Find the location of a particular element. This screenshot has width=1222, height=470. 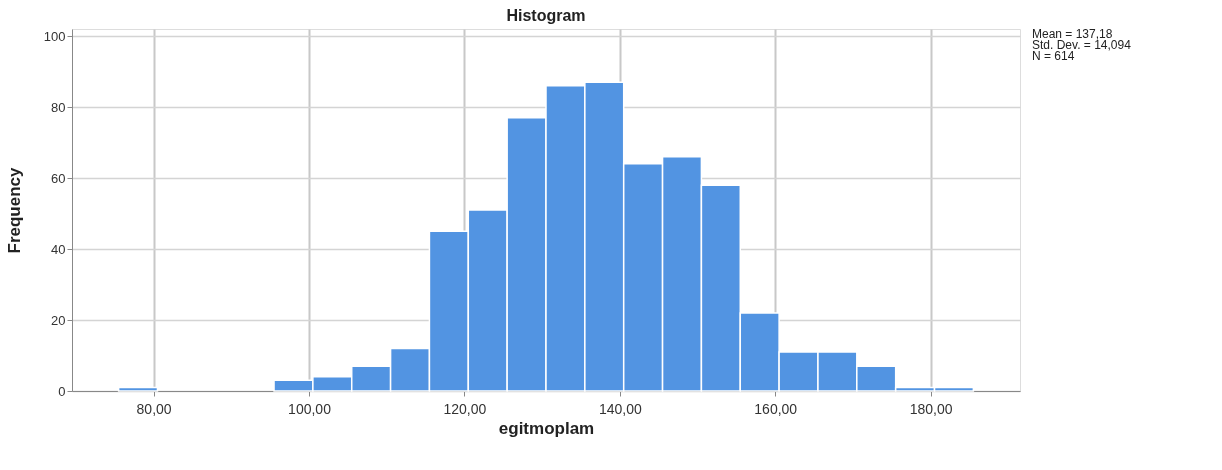

text: Mean = 137,18 is located at coordinates (1072, 34).